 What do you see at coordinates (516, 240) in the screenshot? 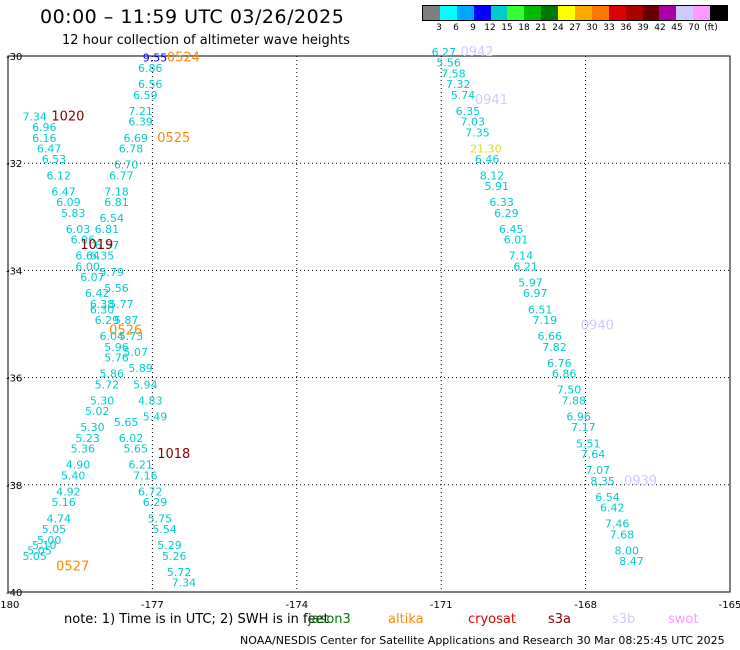
I see `wave-height-value: 6.01` at bounding box center [516, 240].